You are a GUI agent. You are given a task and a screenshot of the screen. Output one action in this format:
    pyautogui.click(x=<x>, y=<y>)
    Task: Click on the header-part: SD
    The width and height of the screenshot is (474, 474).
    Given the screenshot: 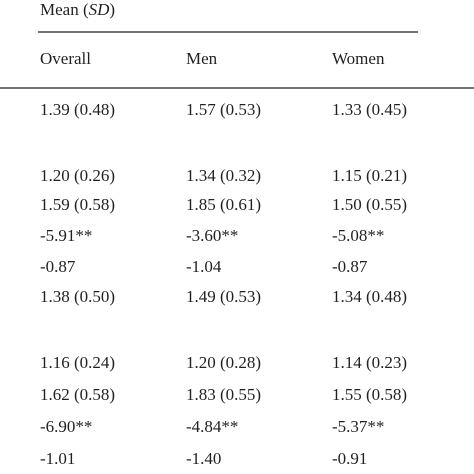 What is the action you would take?
    pyautogui.click(x=100, y=9)
    